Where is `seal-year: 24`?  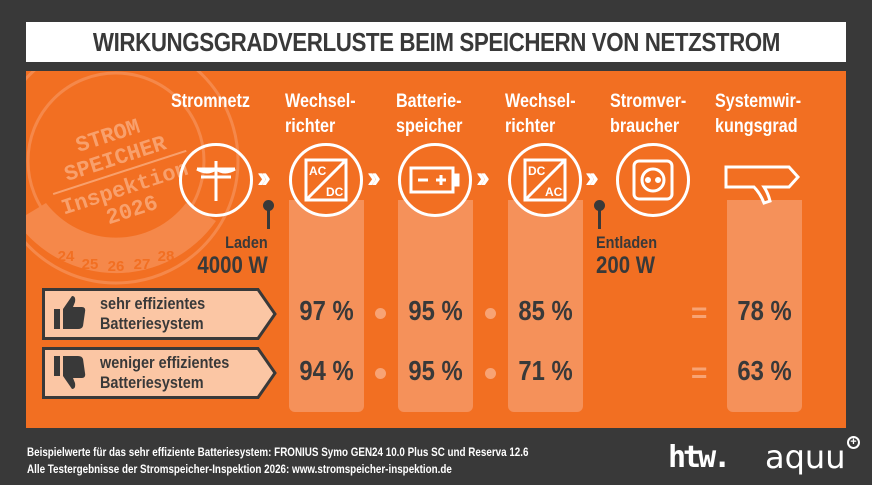
seal-year: 24 is located at coordinates (66, 256).